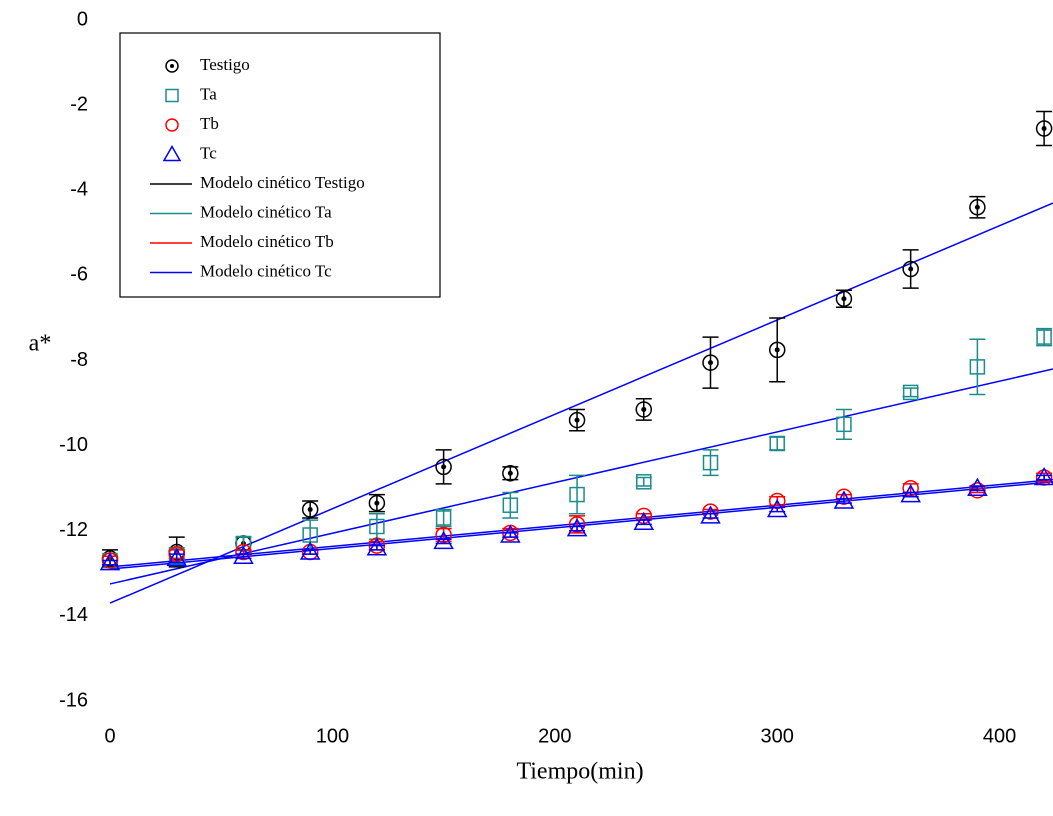 Image resolution: width=1053 pixels, height=816 pixels. I want to click on legend-label: Ta, so click(208, 93).